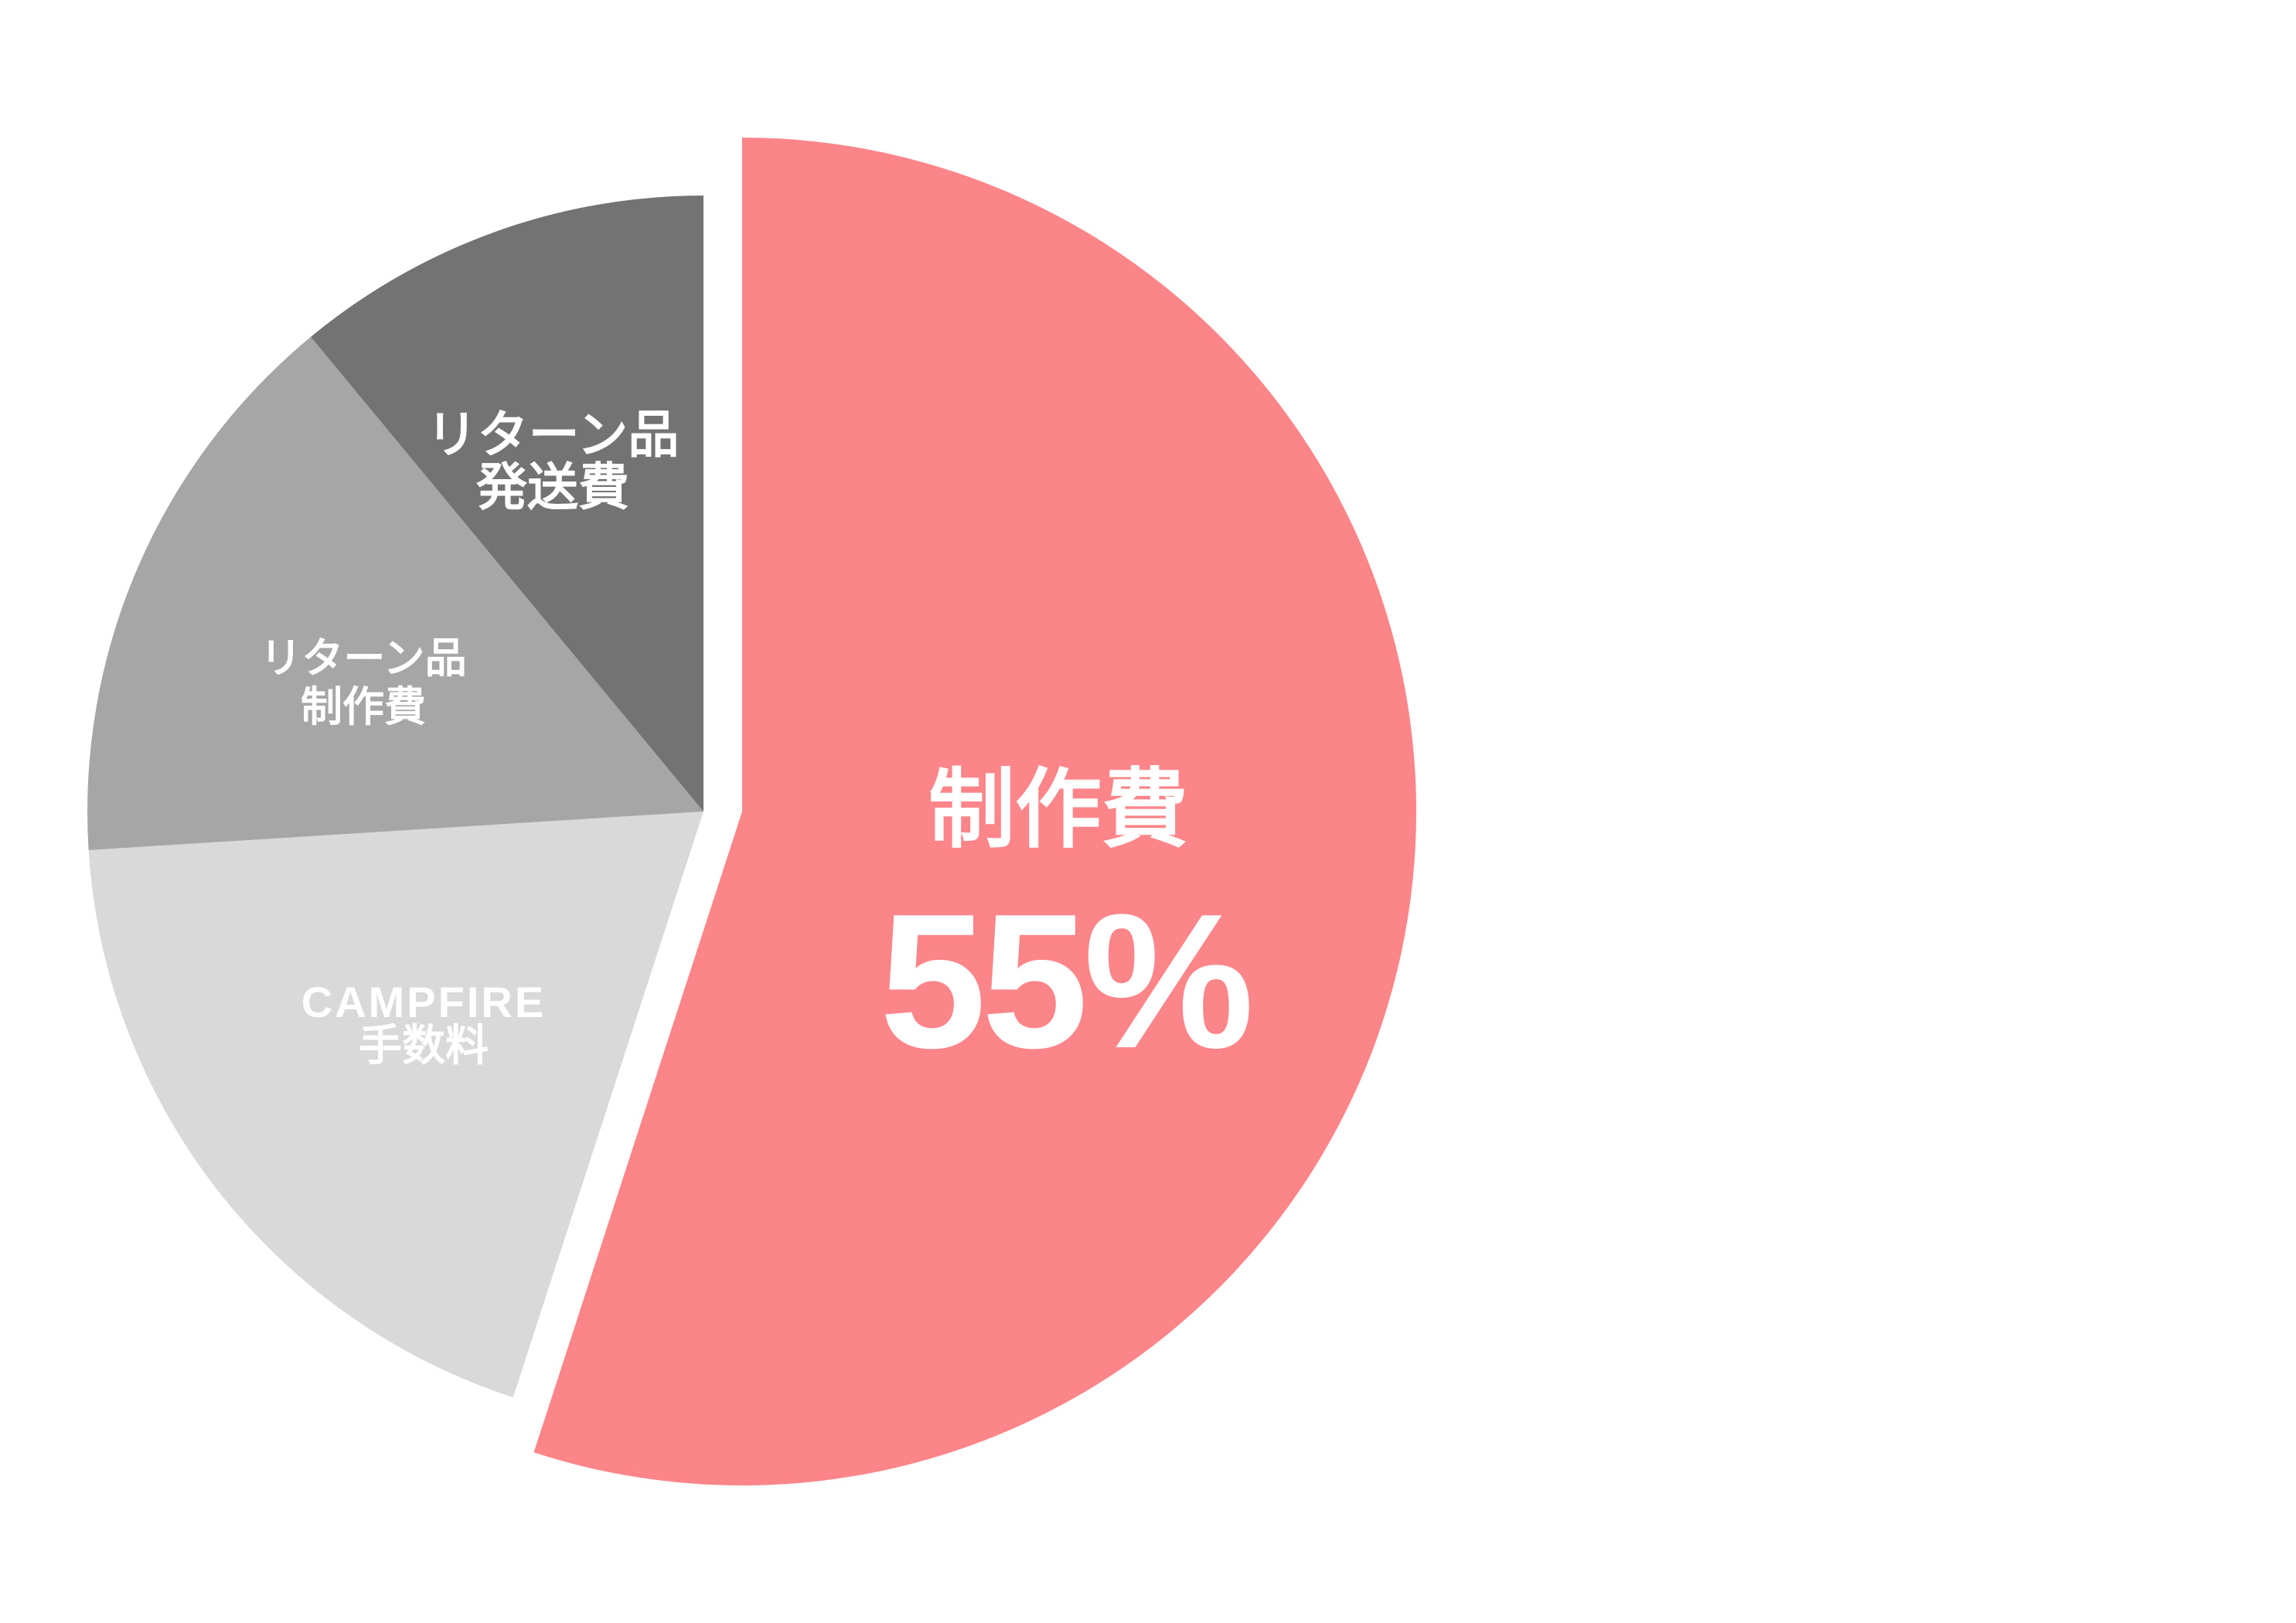 The image size is (2296, 1623). I want to click on pie-slice-1-CAMPFIRE手数料, so click(396, 1104).